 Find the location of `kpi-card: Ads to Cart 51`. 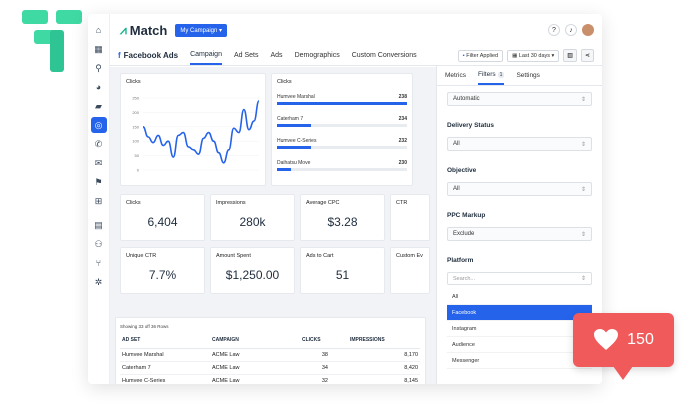

kpi-card: Ads to Cart 51 is located at coordinates (342, 270).